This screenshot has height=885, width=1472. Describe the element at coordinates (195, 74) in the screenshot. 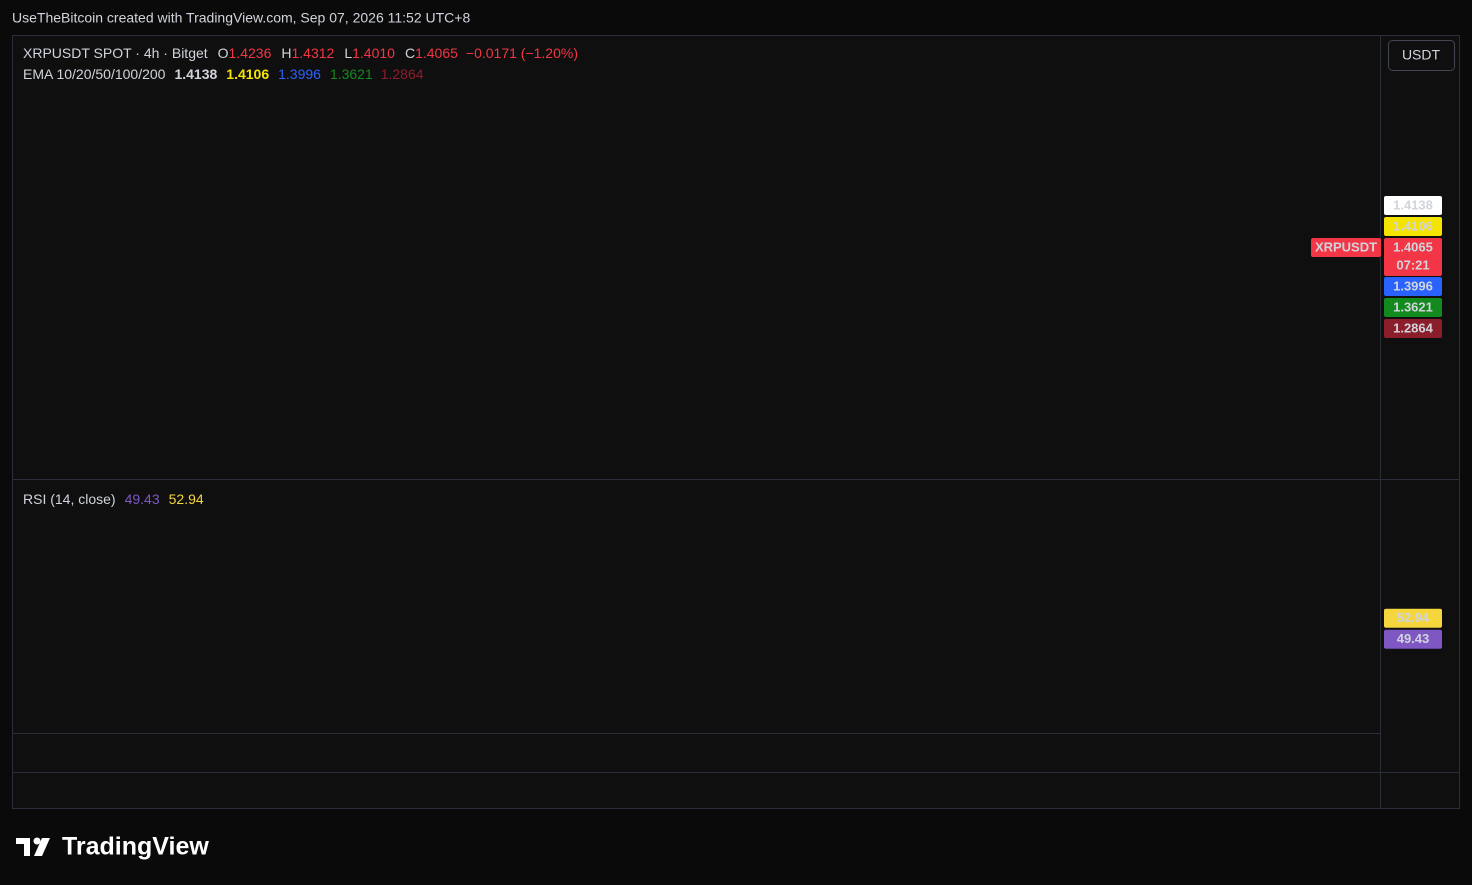

I see `ema-value: 1.4138` at that location.